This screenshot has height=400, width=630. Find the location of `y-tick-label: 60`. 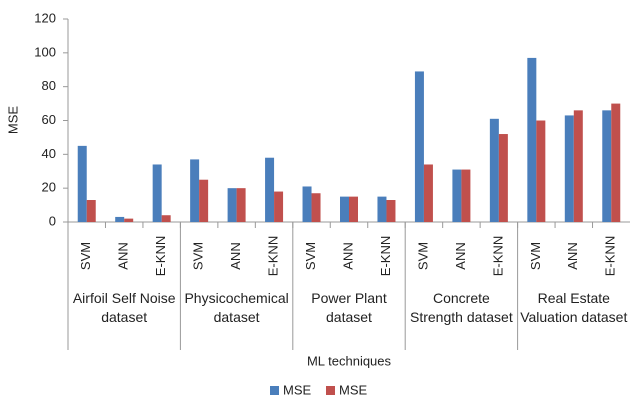

y-tick-label: 60 is located at coordinates (49, 119).